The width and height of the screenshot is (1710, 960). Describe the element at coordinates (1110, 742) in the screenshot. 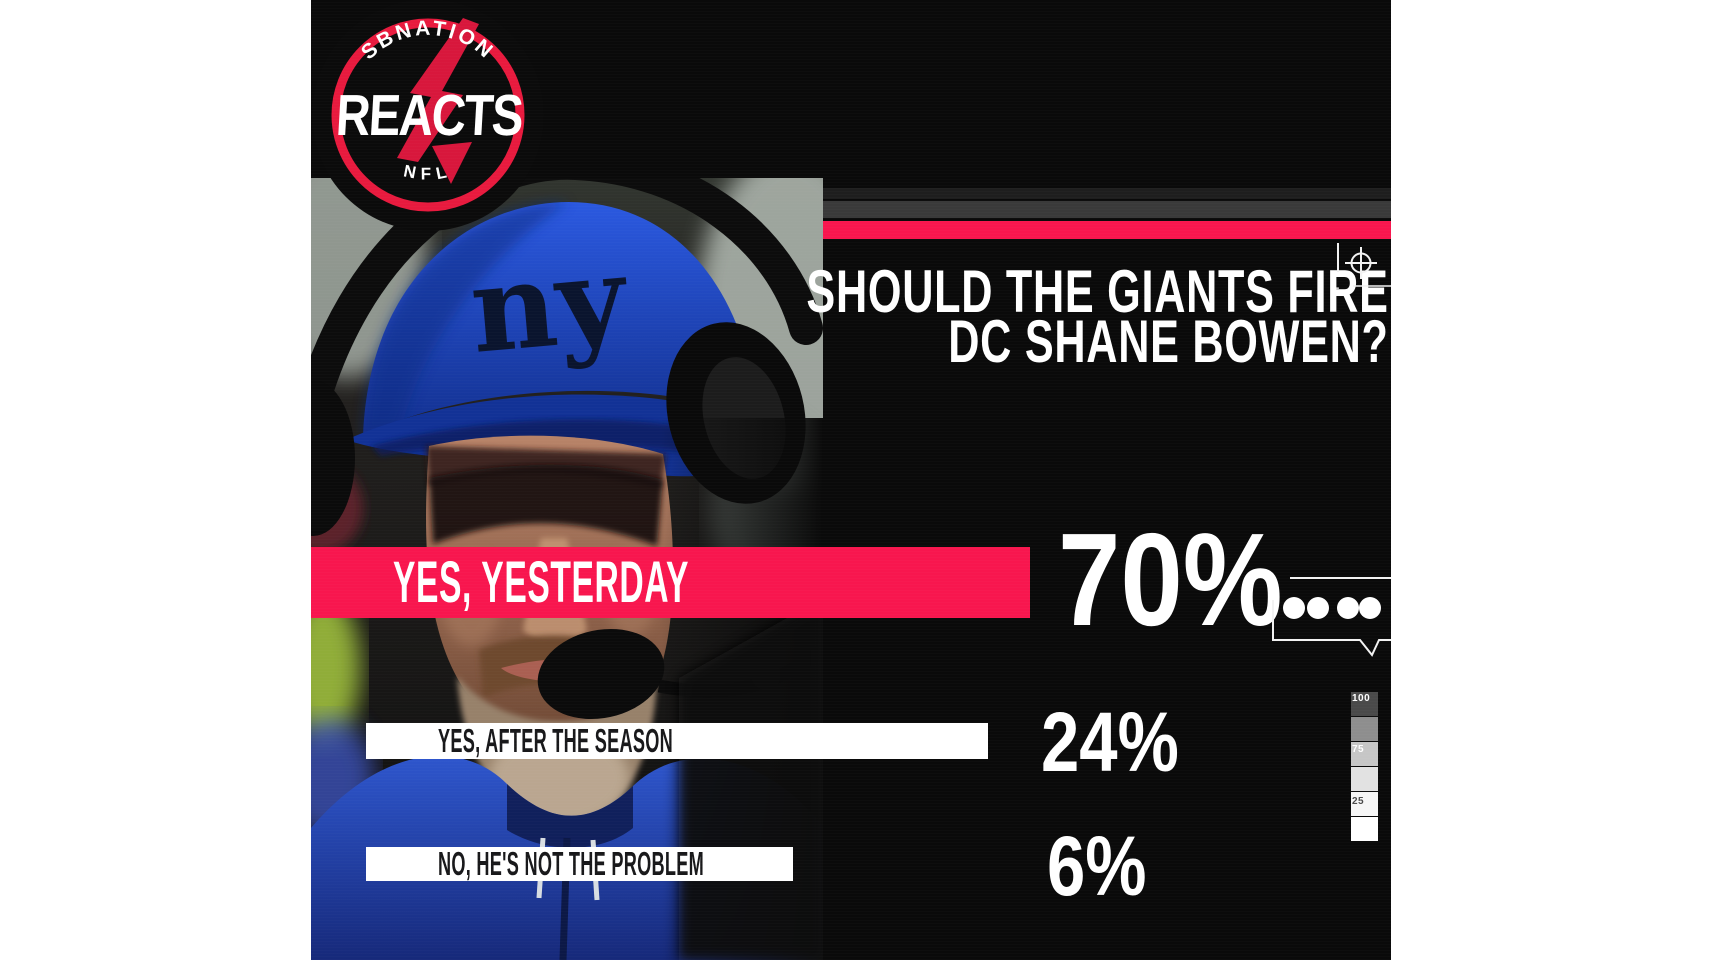

I see `poll-value-24: 24%` at that location.